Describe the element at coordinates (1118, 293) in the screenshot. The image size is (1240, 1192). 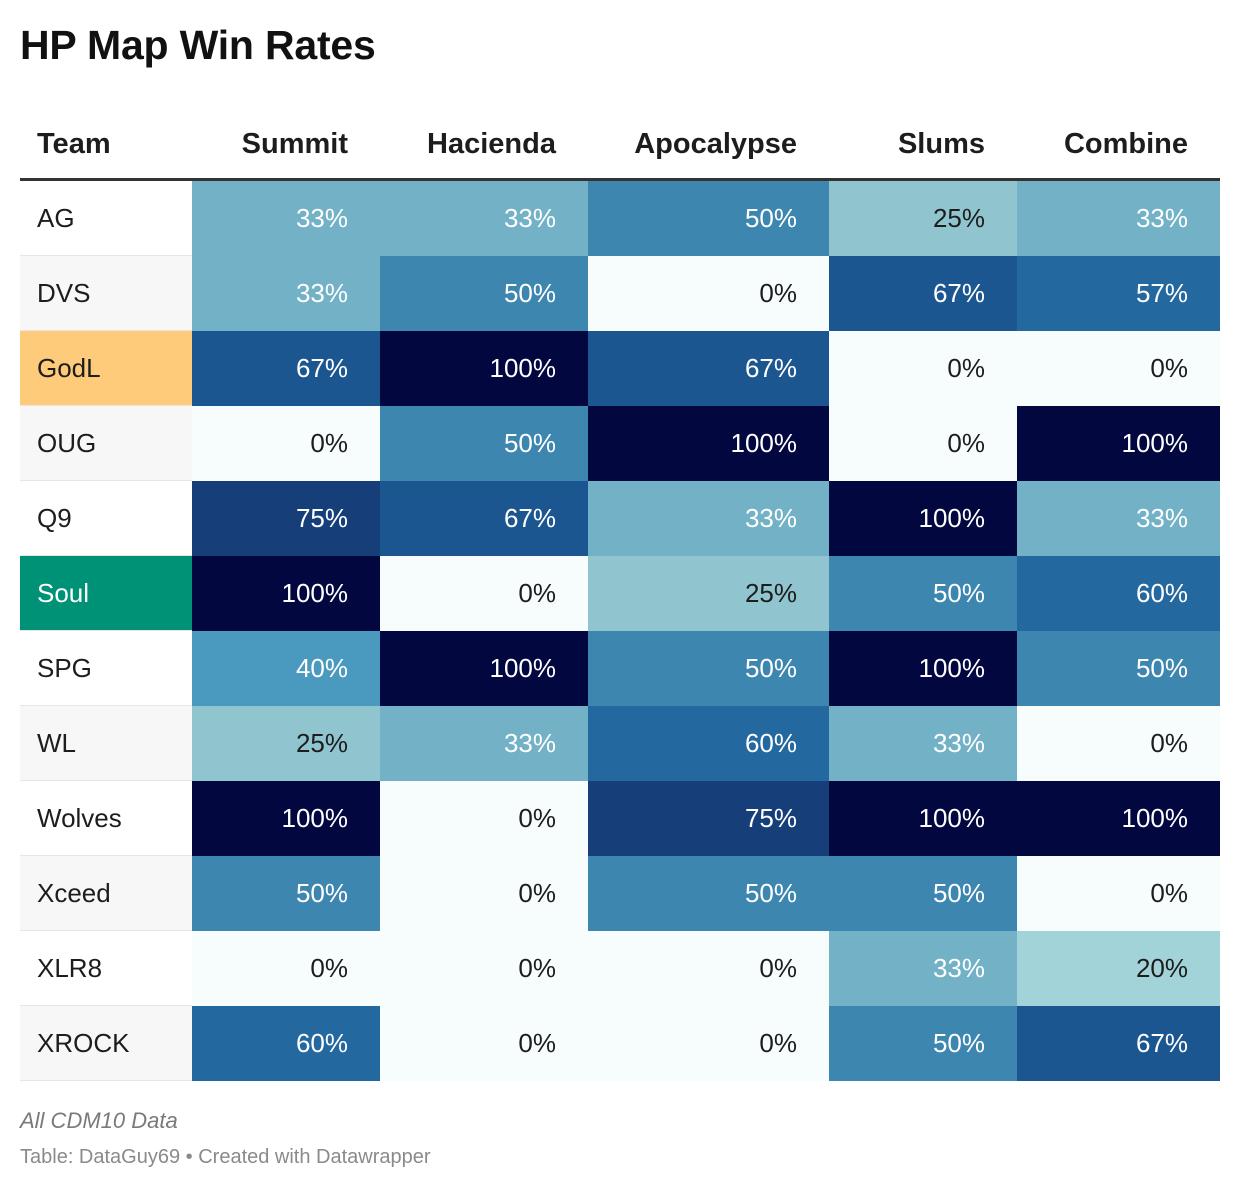
I see `value-cell-dvs-combine: 57%` at that location.